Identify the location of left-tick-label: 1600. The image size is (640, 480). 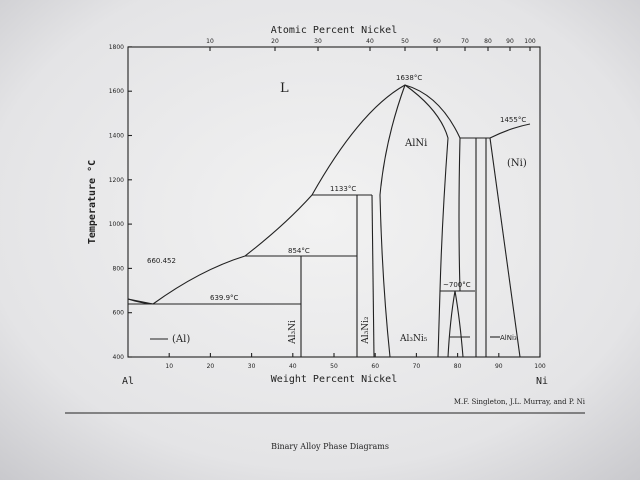
(116, 91).